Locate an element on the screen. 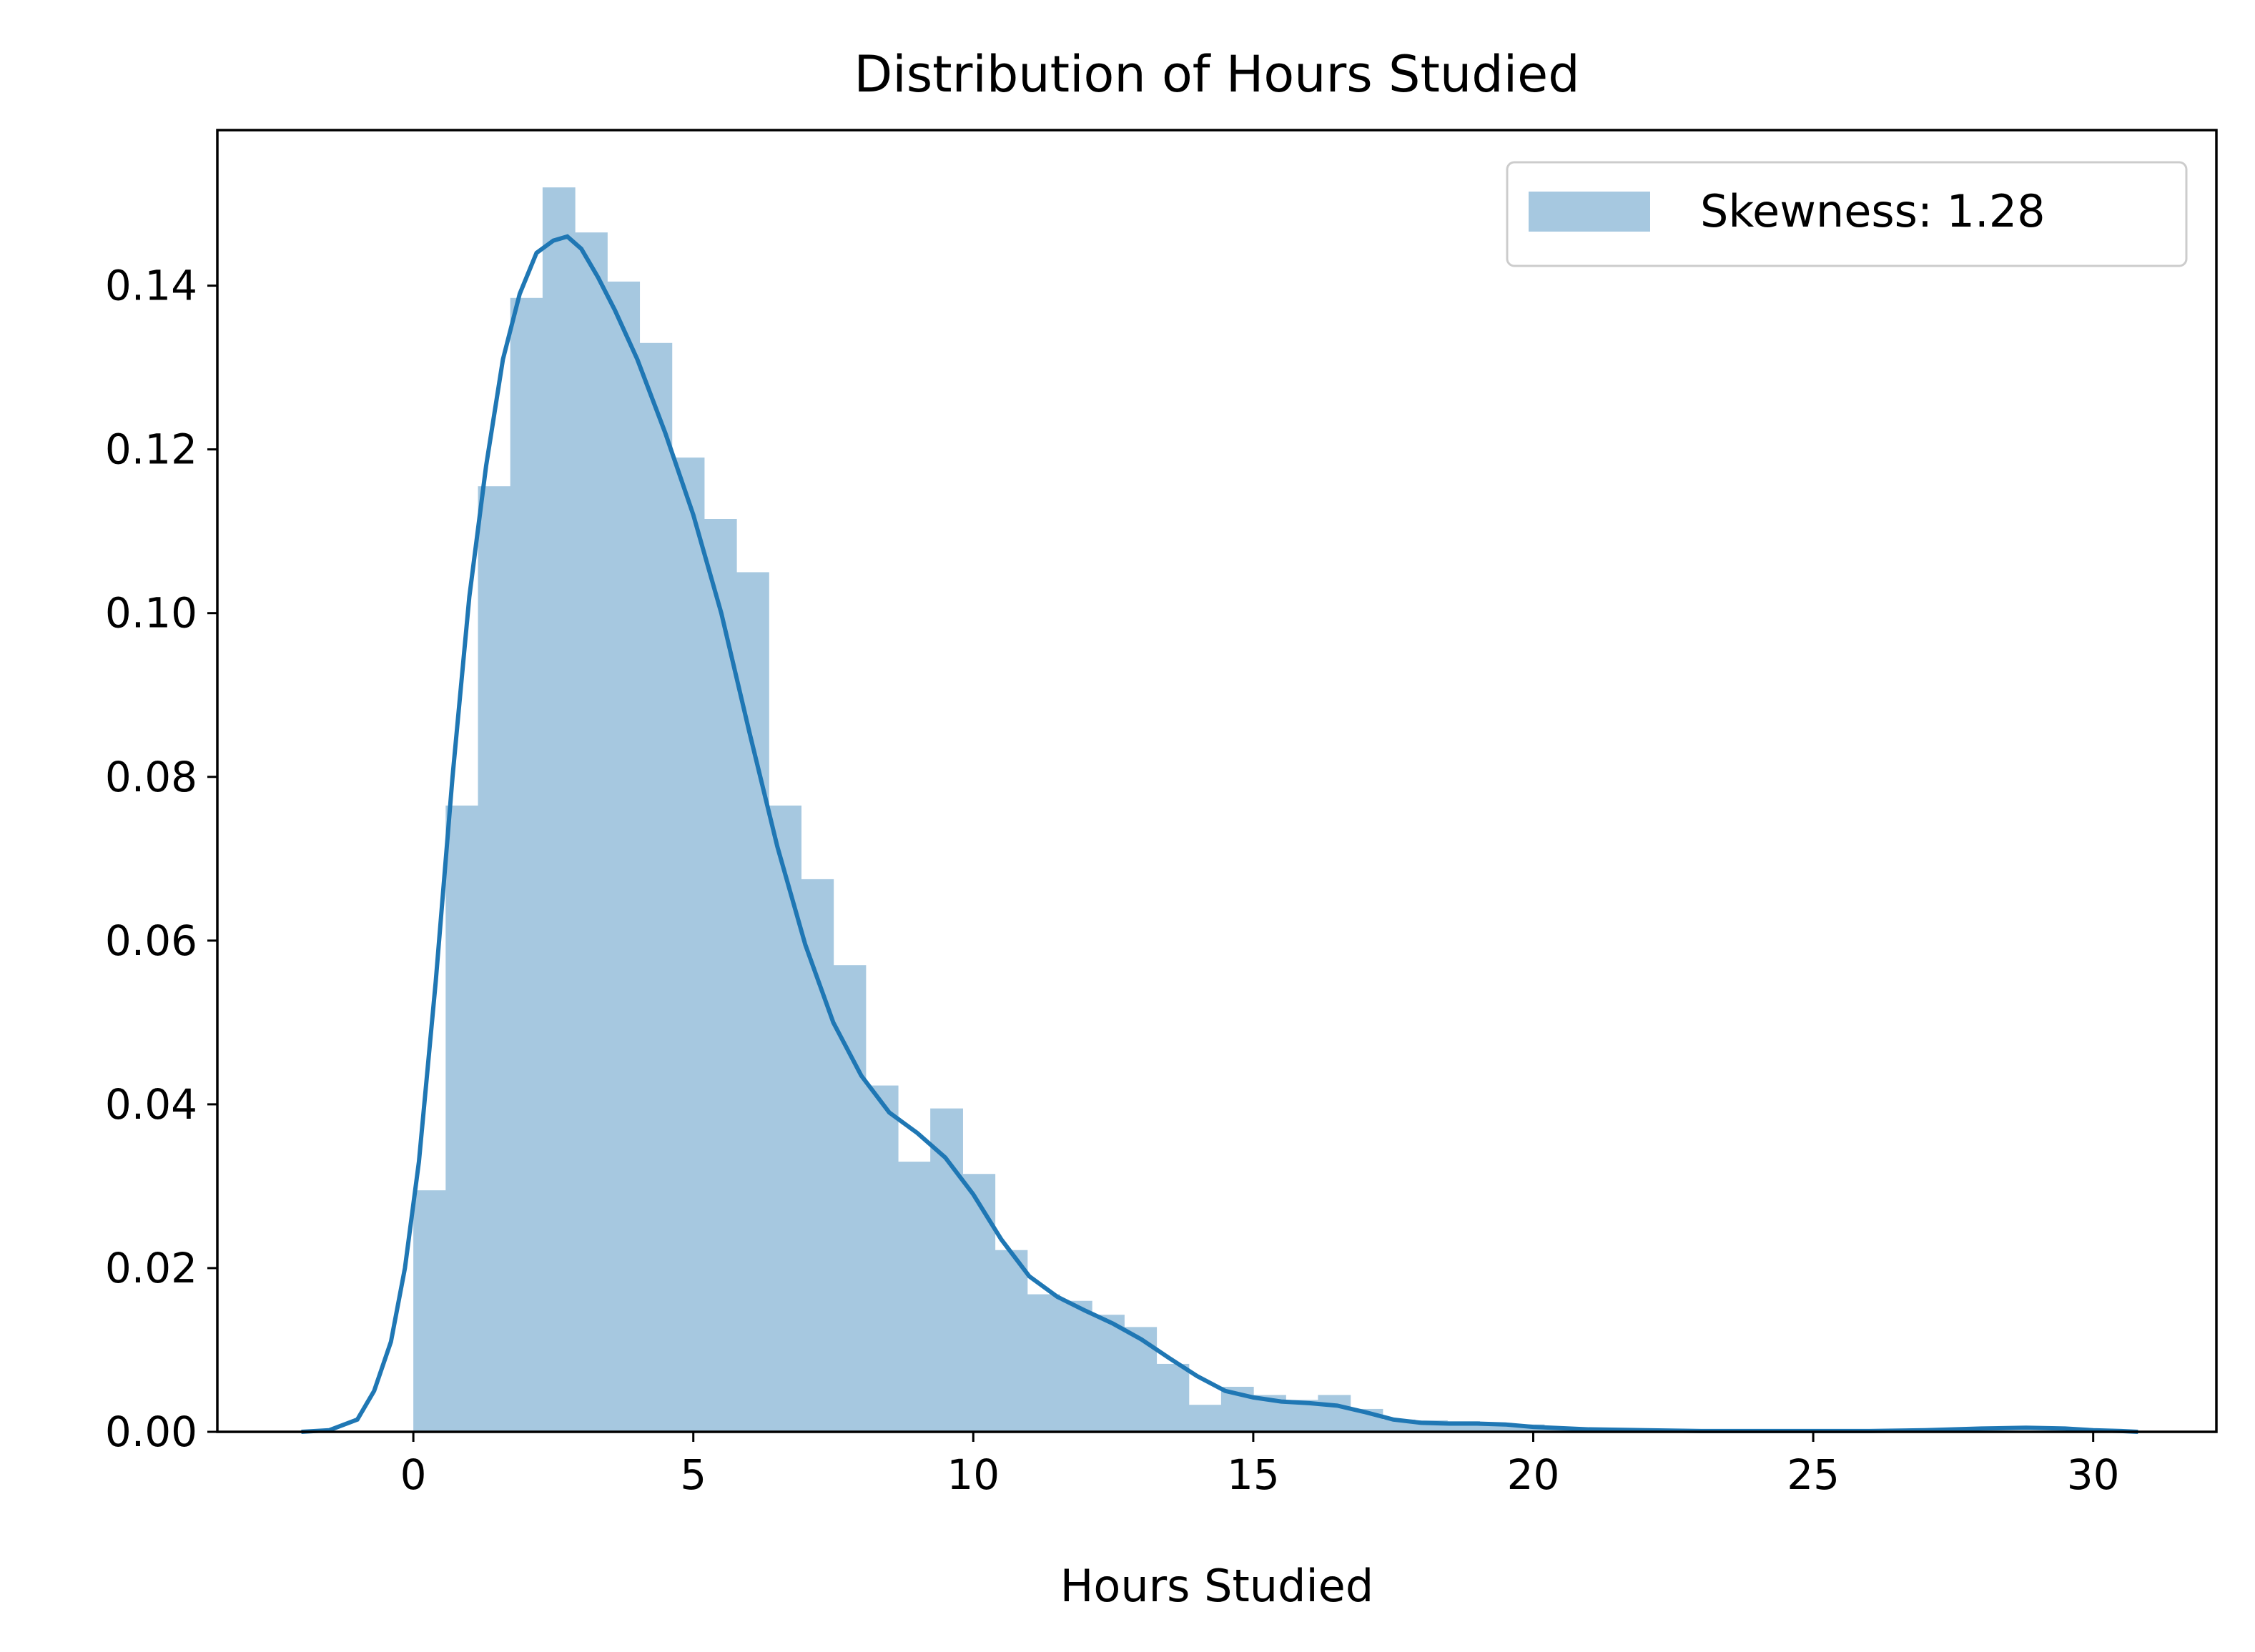 The image size is (2255, 1652). y-axis: 0.00 0.02 0.04 0.06 0.08 0.10 0.12 0.14 is located at coordinates (161, 859).